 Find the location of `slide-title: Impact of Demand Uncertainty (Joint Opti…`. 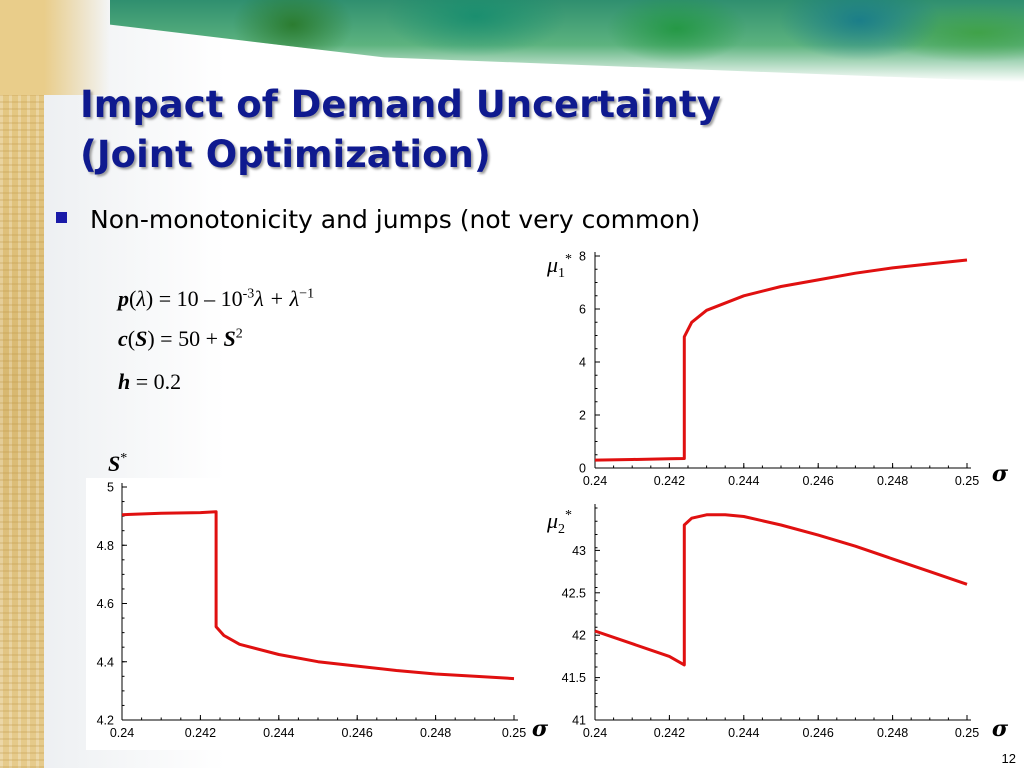

slide-title: Impact of Demand Uncertainty (Joint Opti… is located at coordinates (460, 130).